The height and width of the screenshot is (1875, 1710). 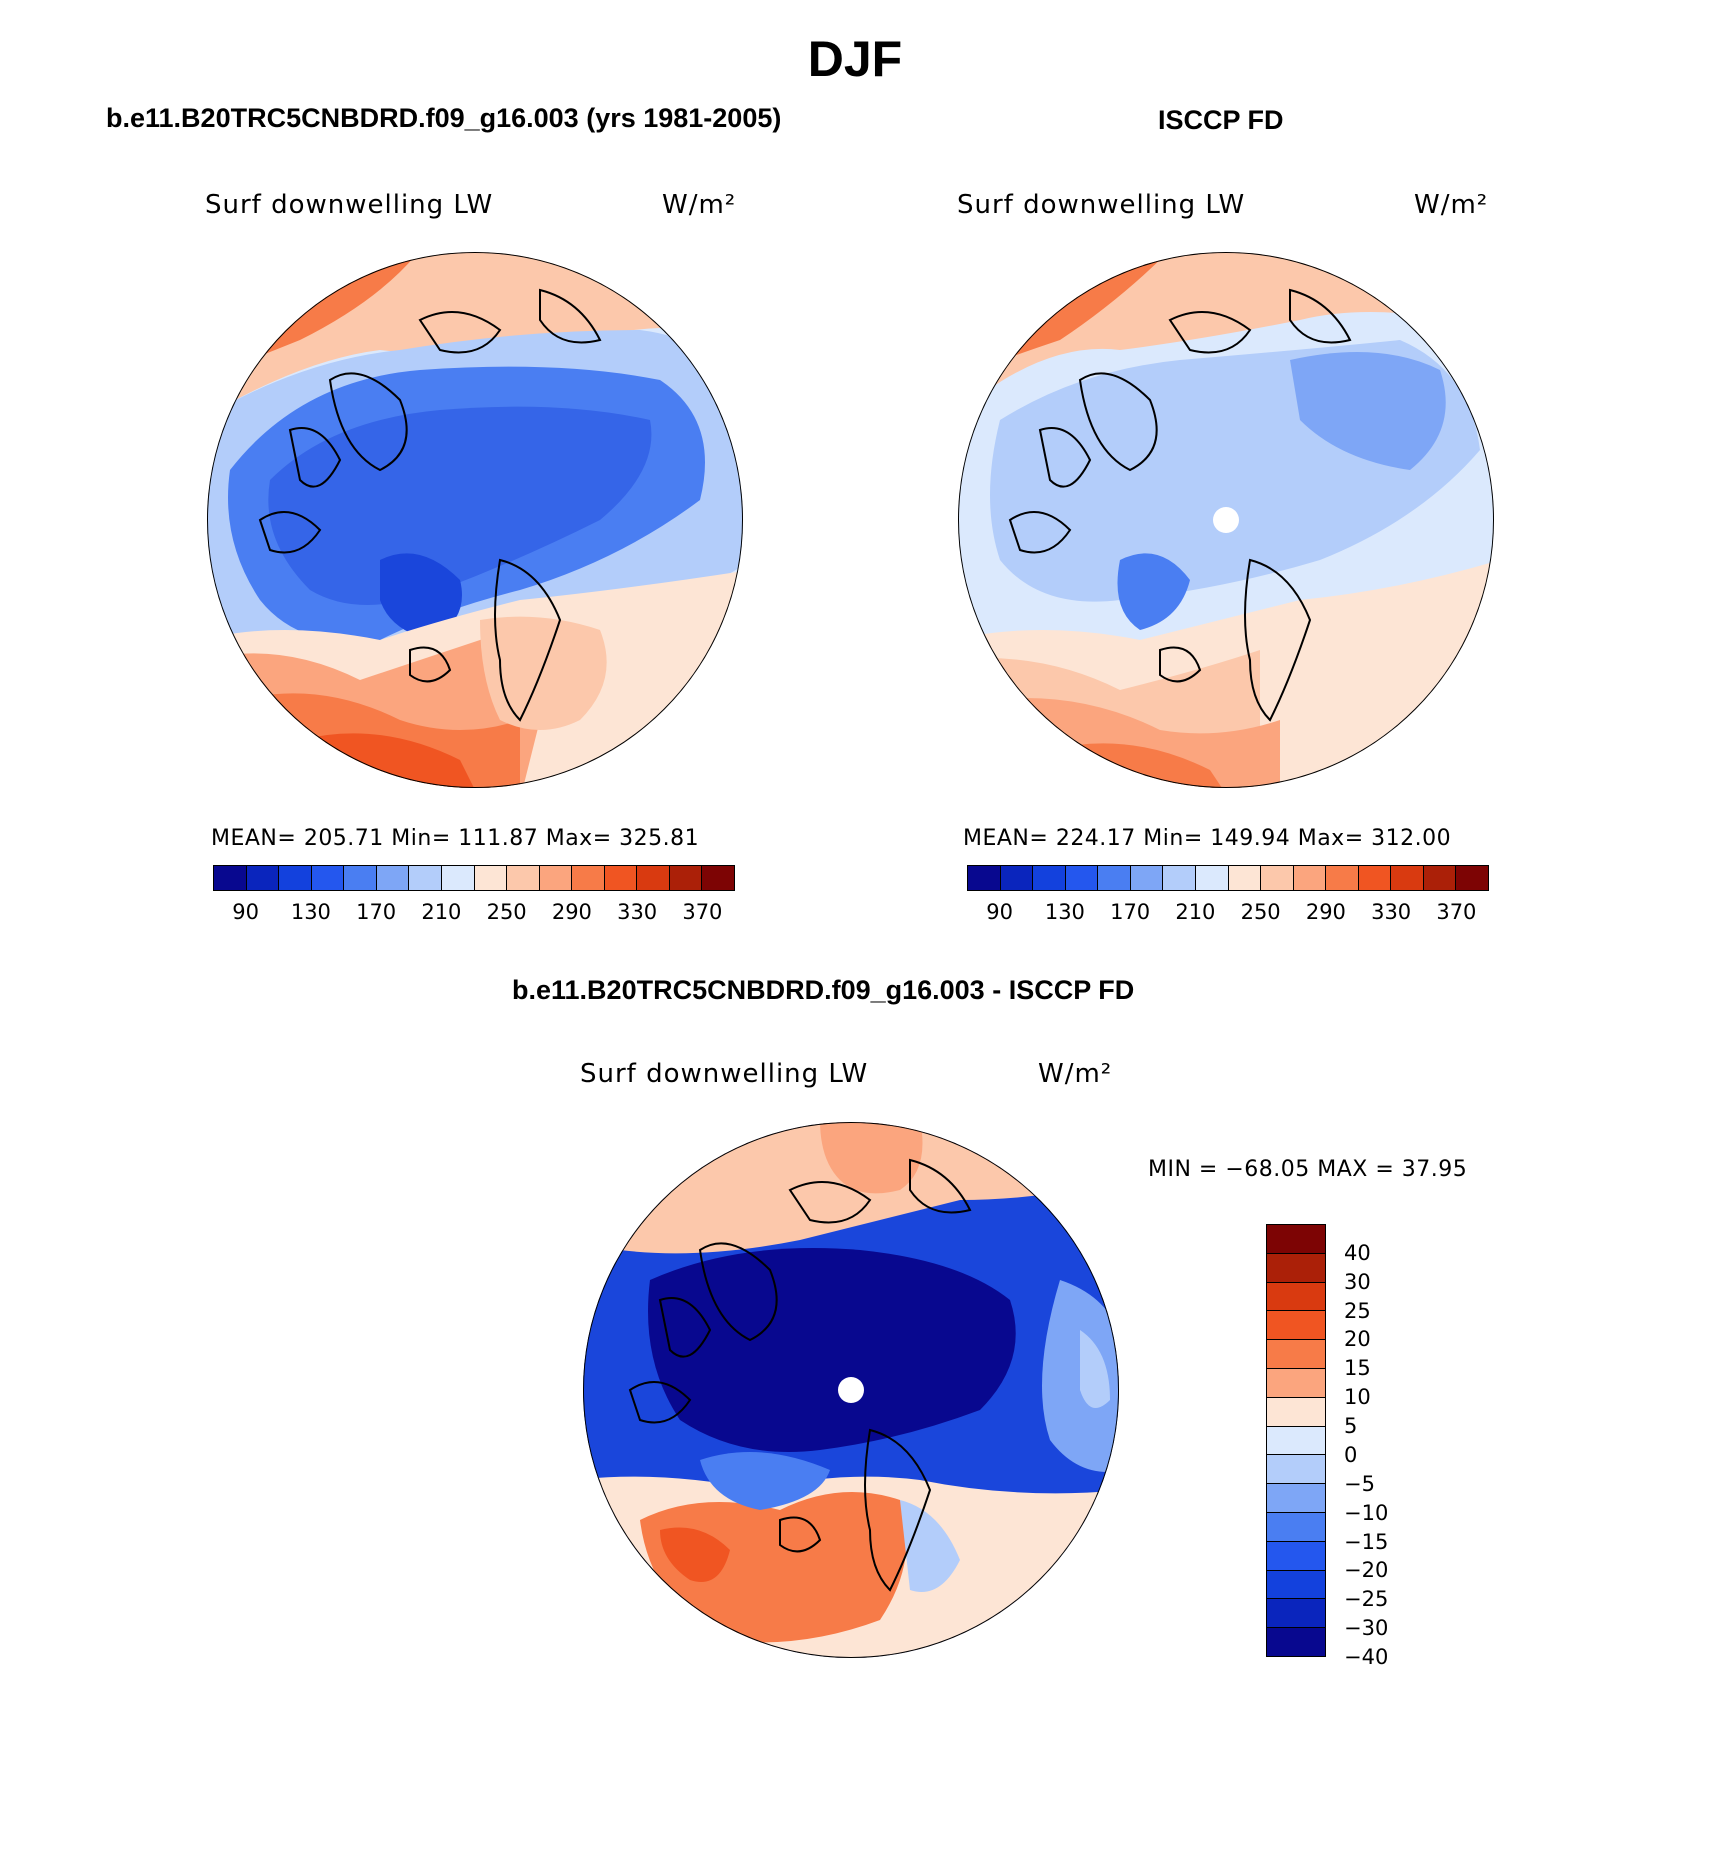 I want to click on diff-units-label: W/m², so click(x=1075, y=1074).